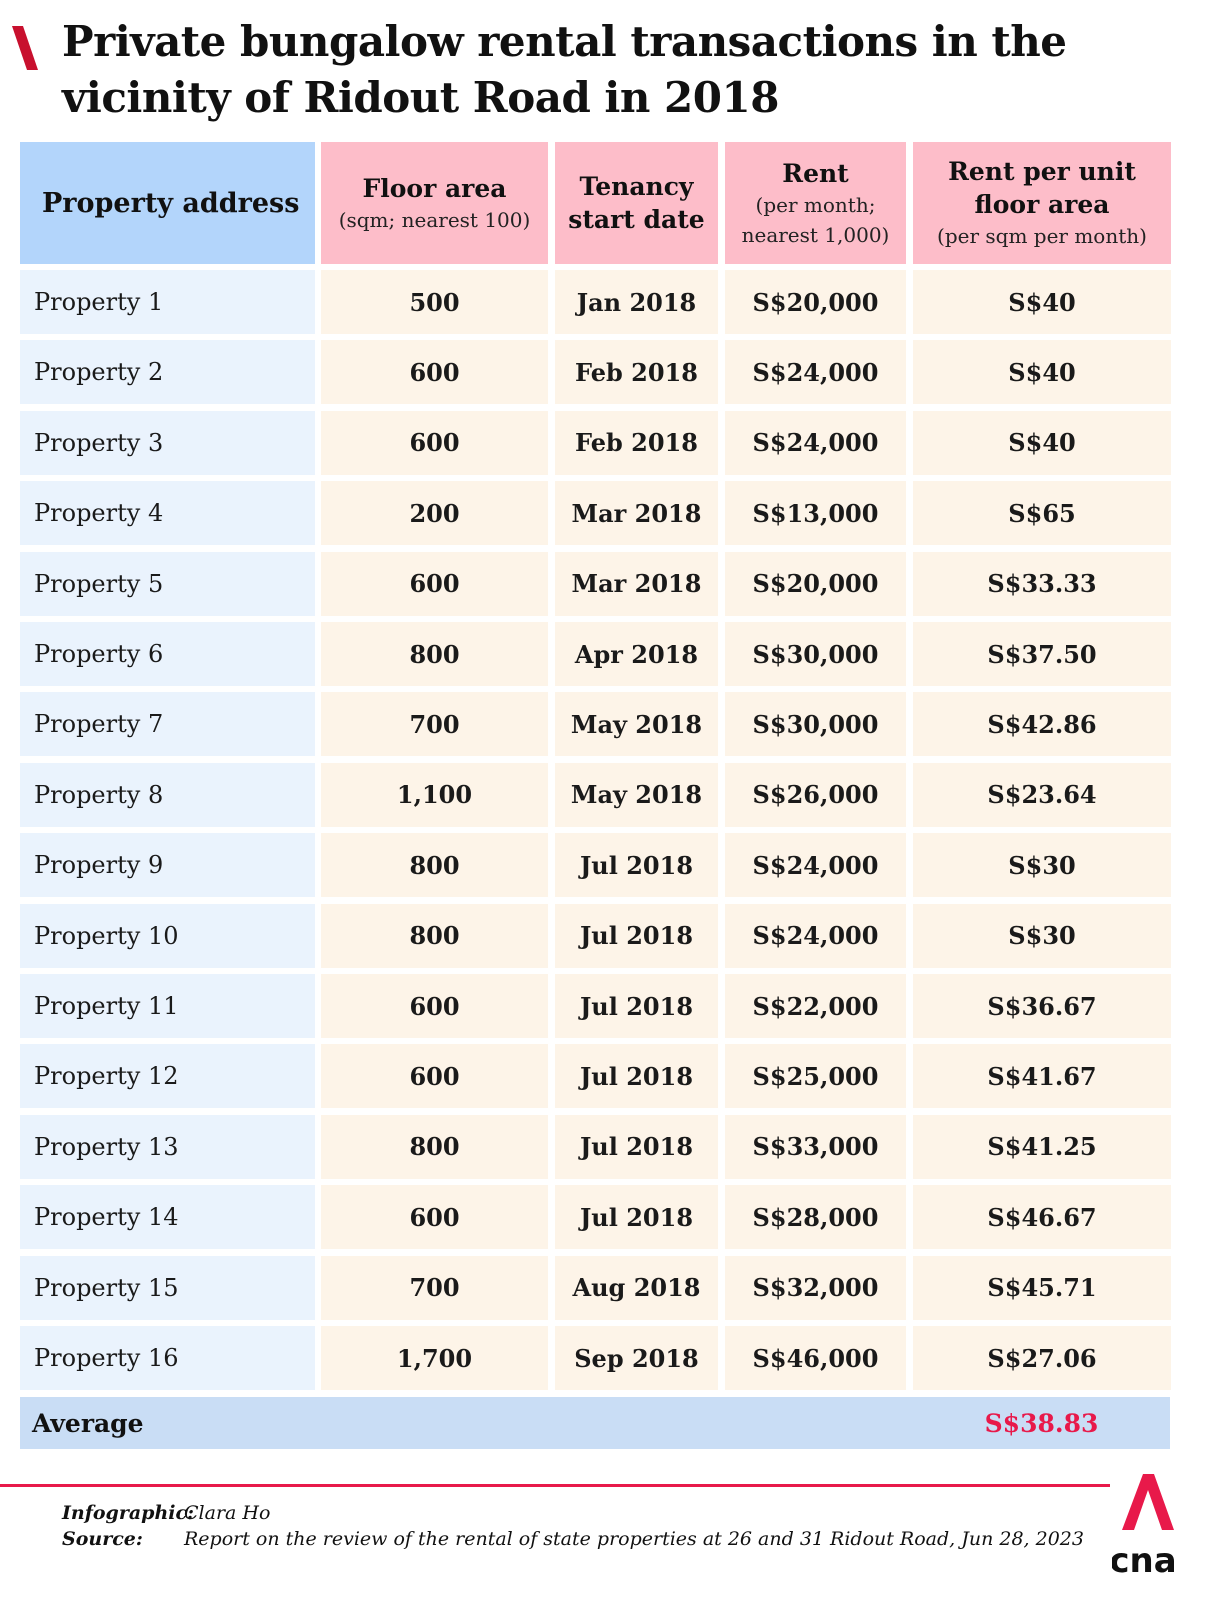 This screenshot has height=1600, width=1215. What do you see at coordinates (167, 654) in the screenshot?
I see `cell-address: Property 6` at bounding box center [167, 654].